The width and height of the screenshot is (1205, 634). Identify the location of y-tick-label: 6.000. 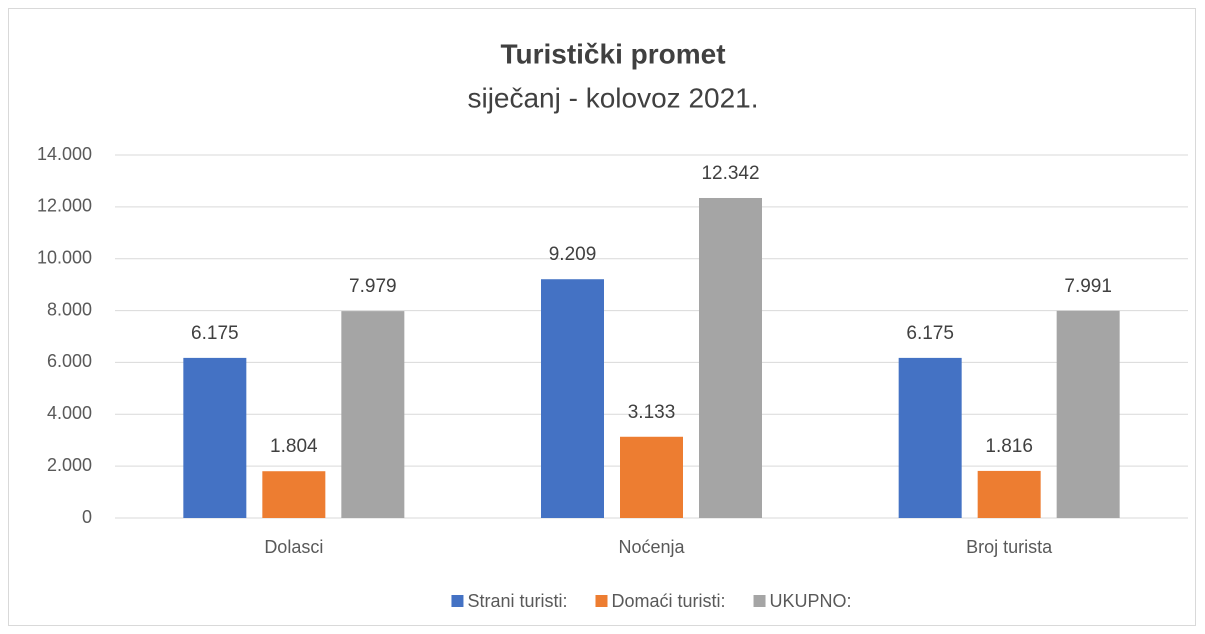
(69, 361).